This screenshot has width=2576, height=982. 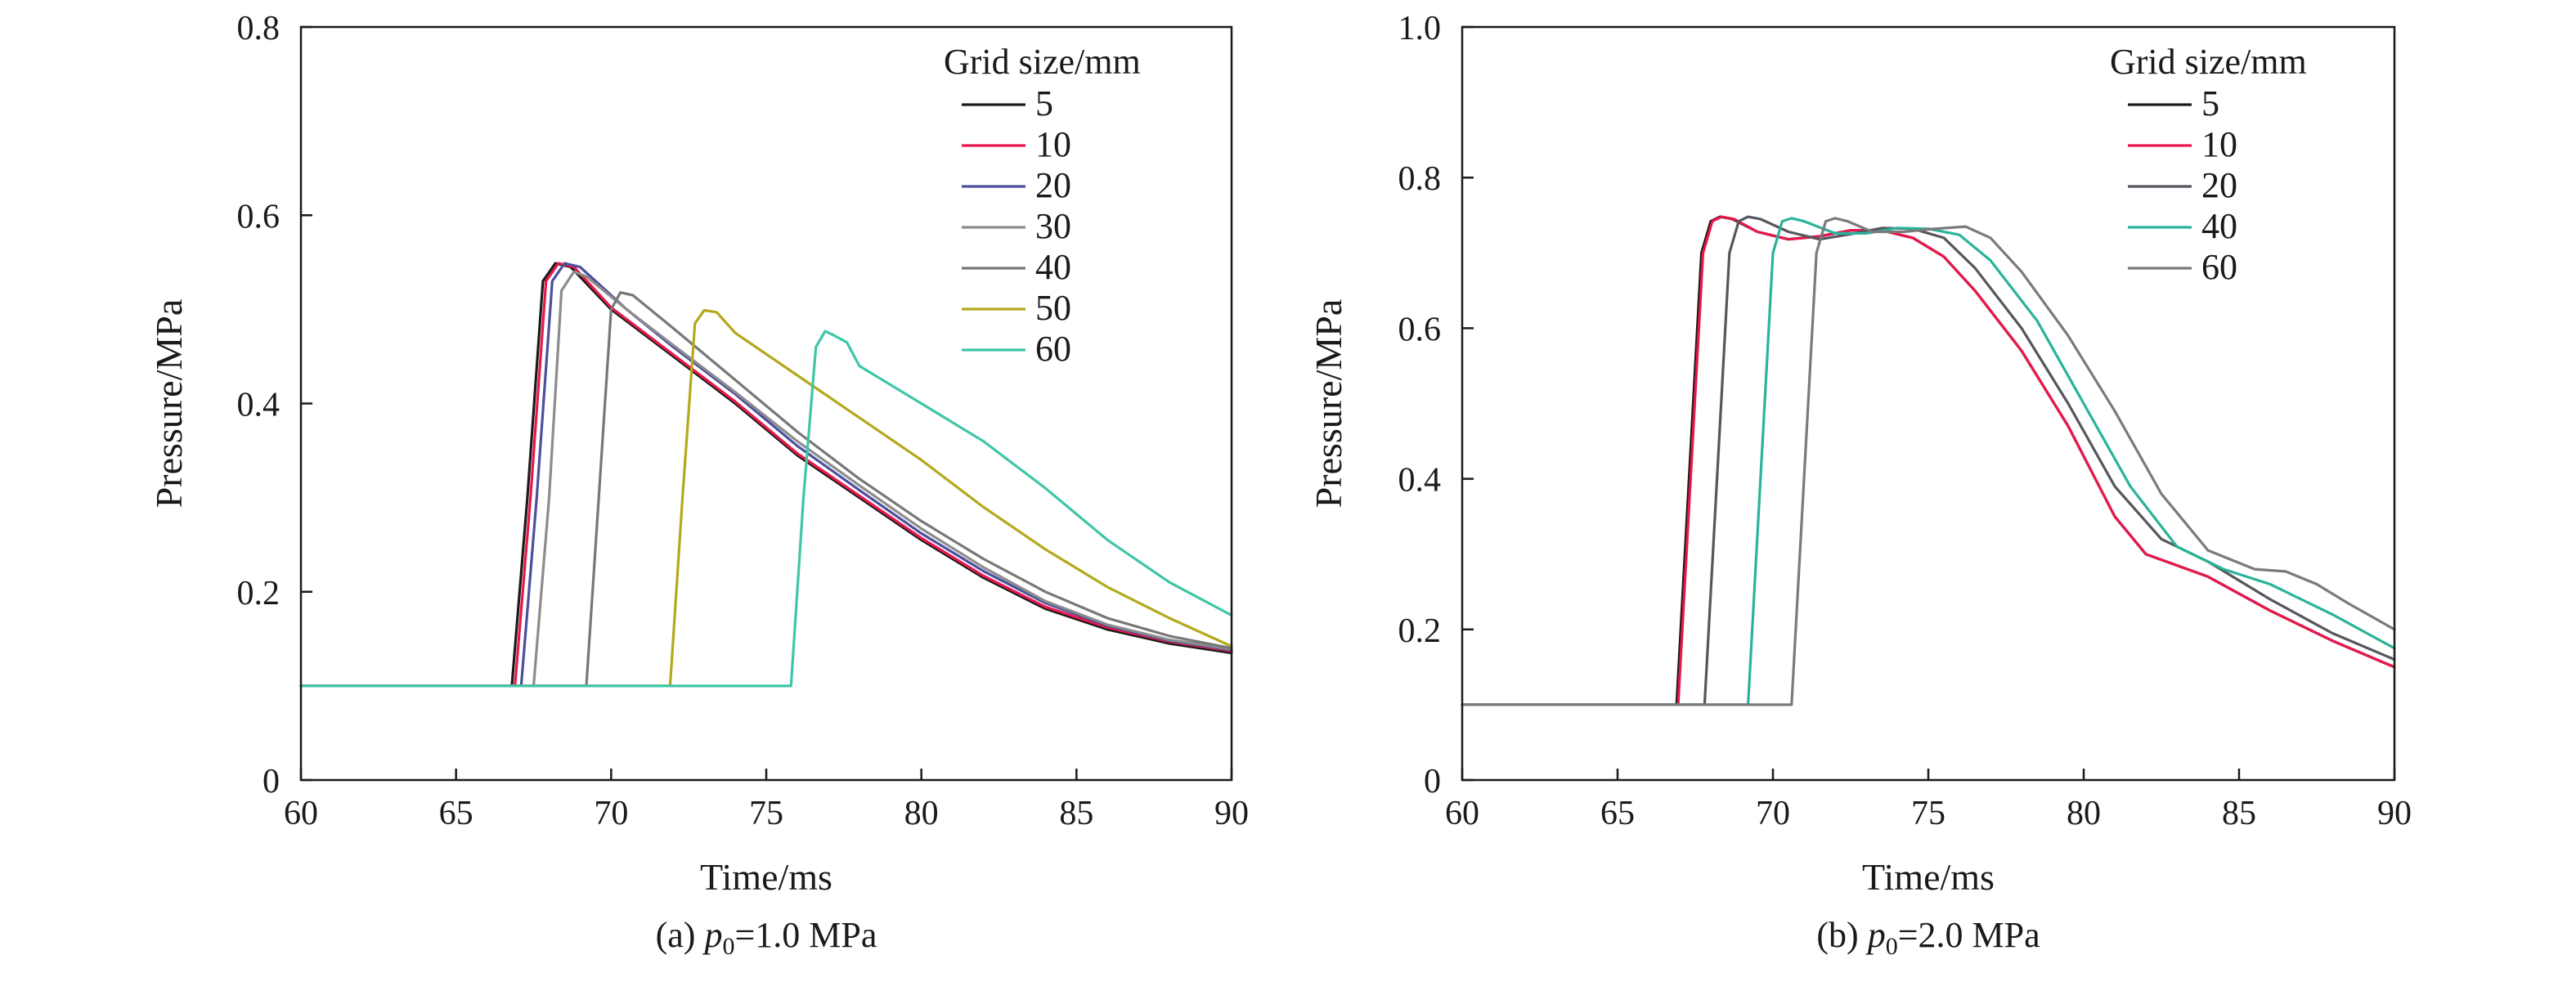 I want to click on series-line-40mm, so click(x=766, y=489).